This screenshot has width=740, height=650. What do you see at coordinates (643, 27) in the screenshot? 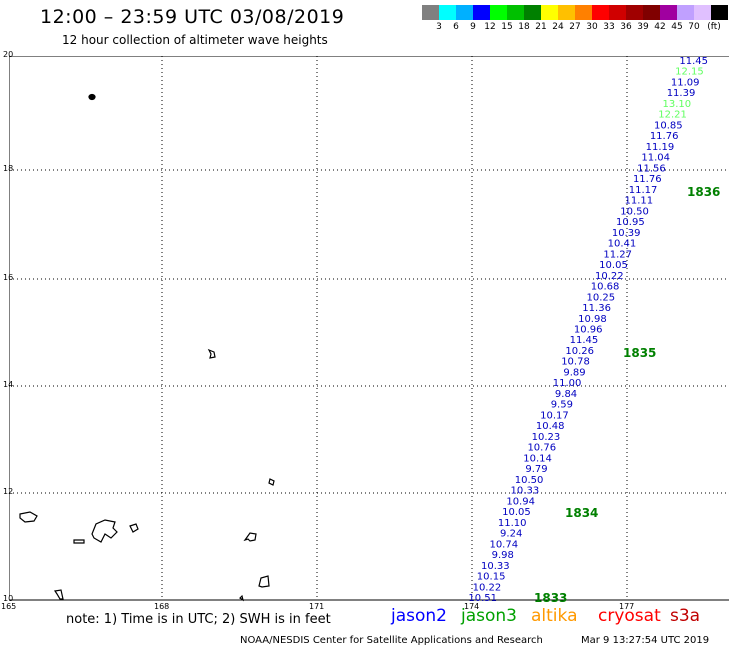
I see `color-scale-label: 39` at bounding box center [643, 27].